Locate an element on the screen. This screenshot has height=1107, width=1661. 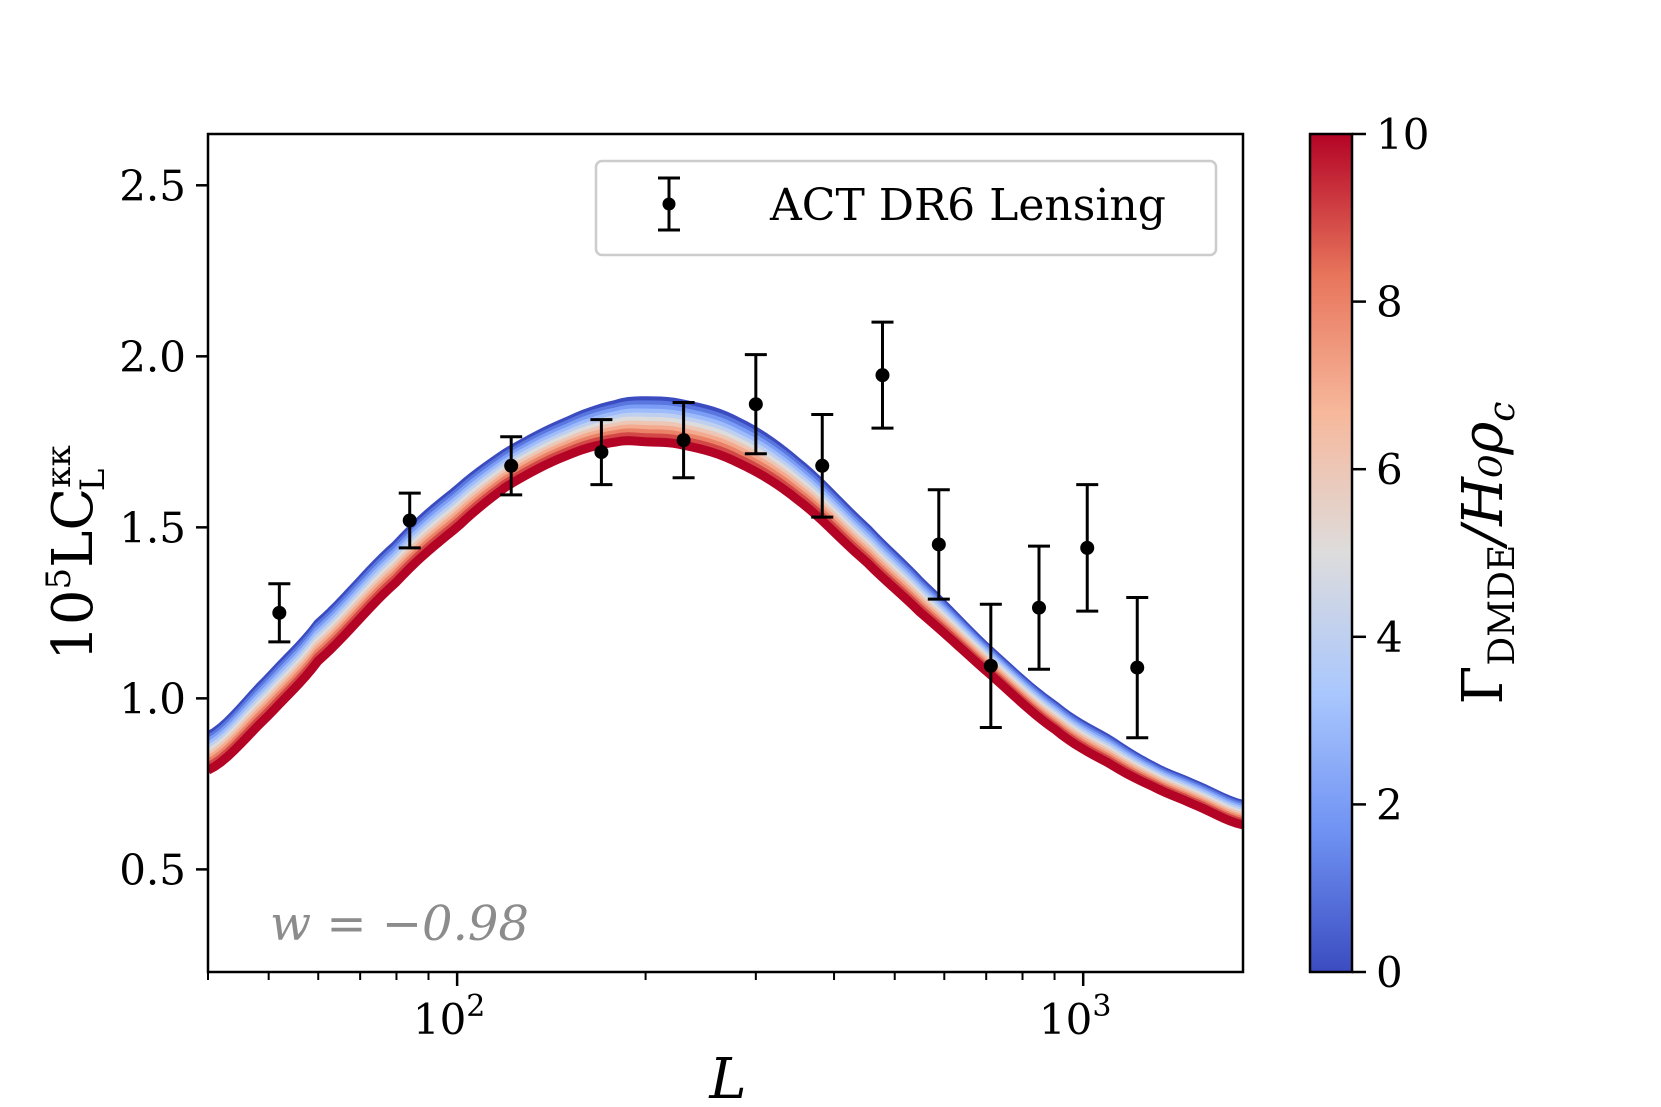
colorbar-ticks: 0 2 4 6 8 10 is located at coordinates (1390, 553).